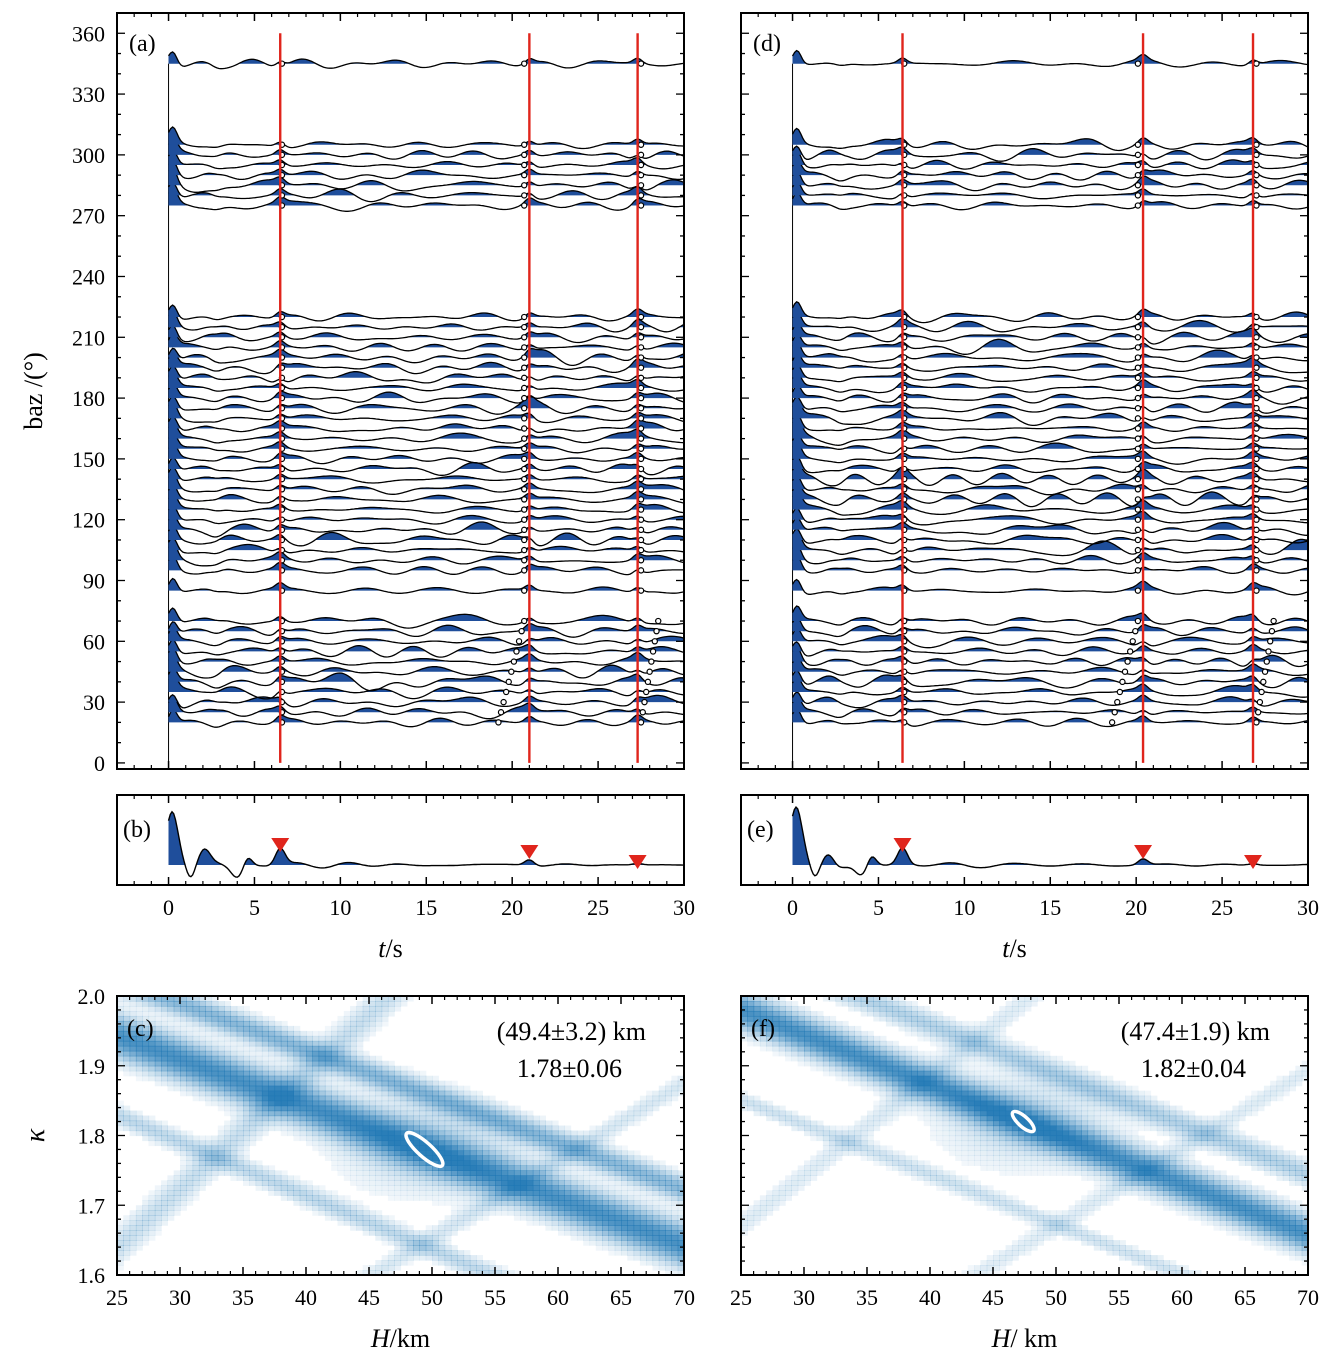 The width and height of the screenshot is (1334, 1369). What do you see at coordinates (684, 907) in the screenshot?
I see `x-tick-label: 30` at bounding box center [684, 907].